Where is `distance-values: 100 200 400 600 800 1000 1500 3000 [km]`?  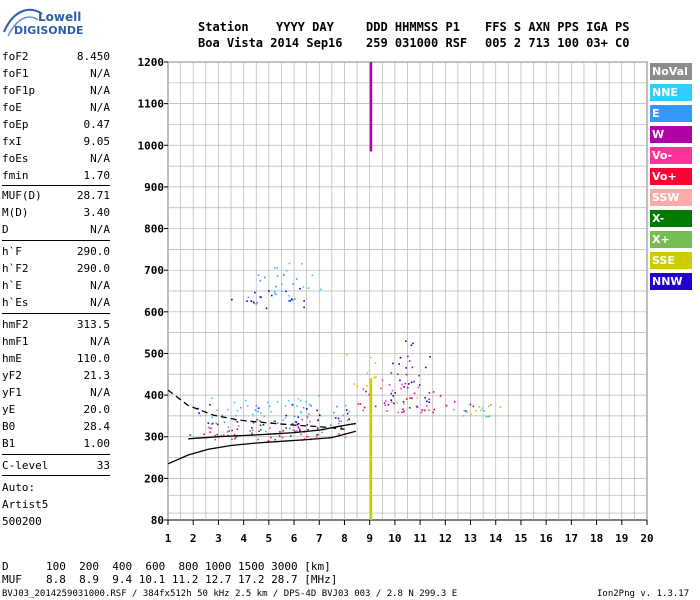 distance-values: 100 200 400 600 800 1000 1500 3000 [km] is located at coordinates (188, 566).